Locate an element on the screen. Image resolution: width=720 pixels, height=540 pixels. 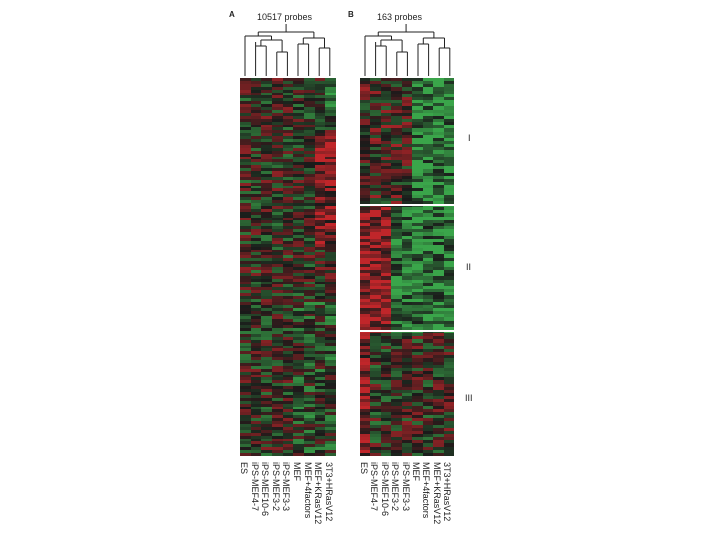
panel-a-letter: A is located at coordinates (232, 14).